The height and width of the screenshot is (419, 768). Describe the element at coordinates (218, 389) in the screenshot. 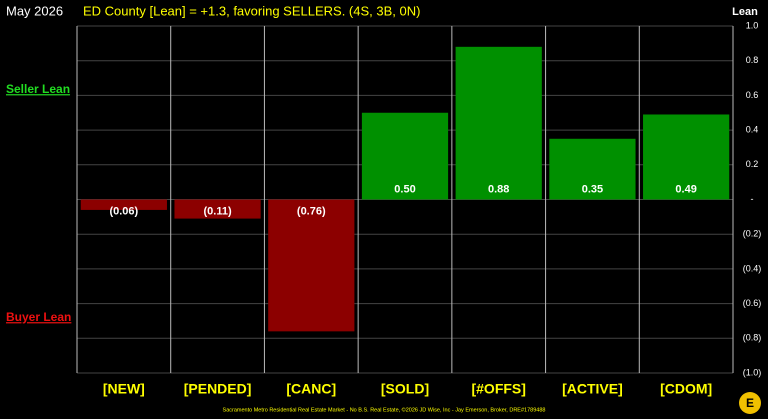

I see `x-tick-label: [PENDED]` at that location.